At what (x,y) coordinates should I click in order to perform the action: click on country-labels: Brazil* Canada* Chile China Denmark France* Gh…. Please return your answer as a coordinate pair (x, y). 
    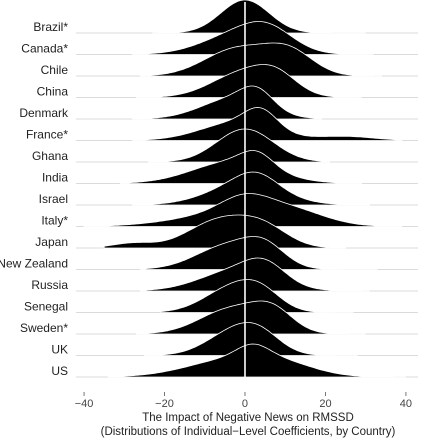
    Looking at the image, I should click on (34, 199).